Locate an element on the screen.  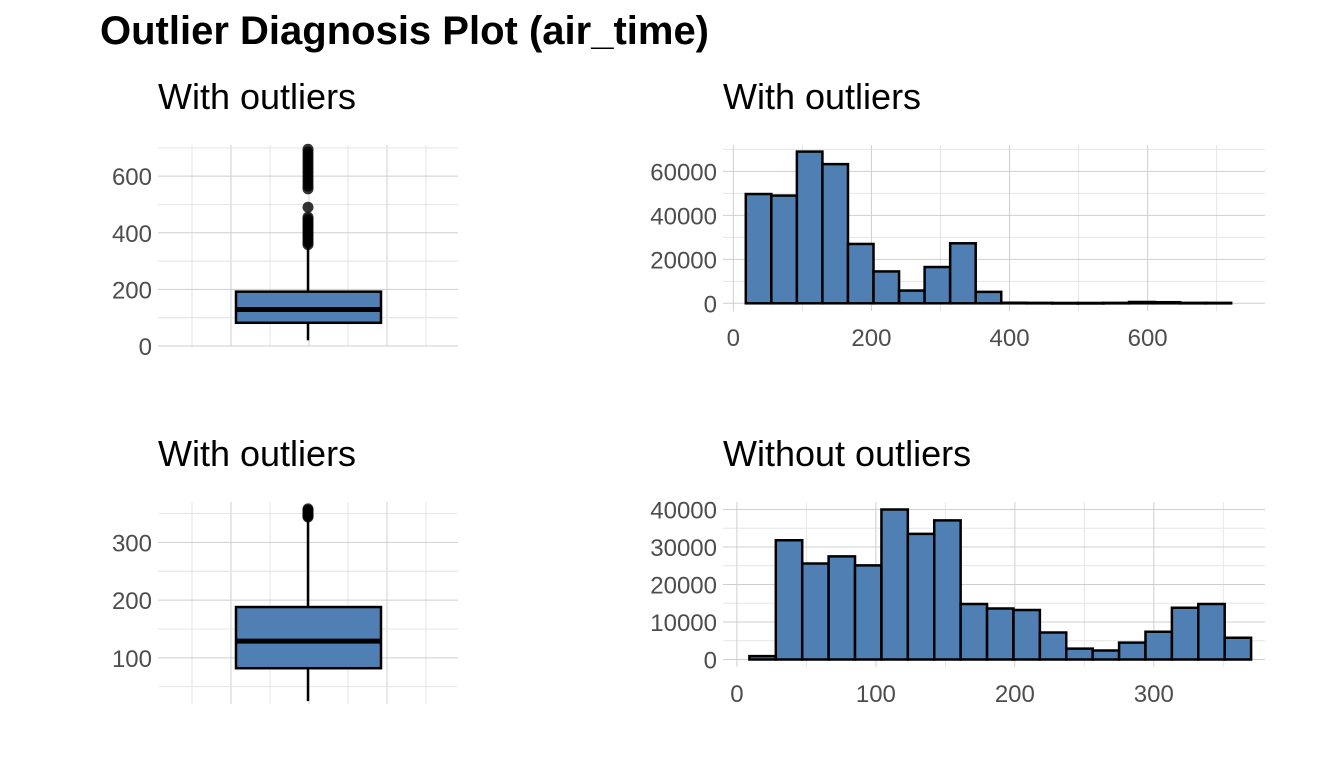
x-tick-label: 400 is located at coordinates (1010, 338).